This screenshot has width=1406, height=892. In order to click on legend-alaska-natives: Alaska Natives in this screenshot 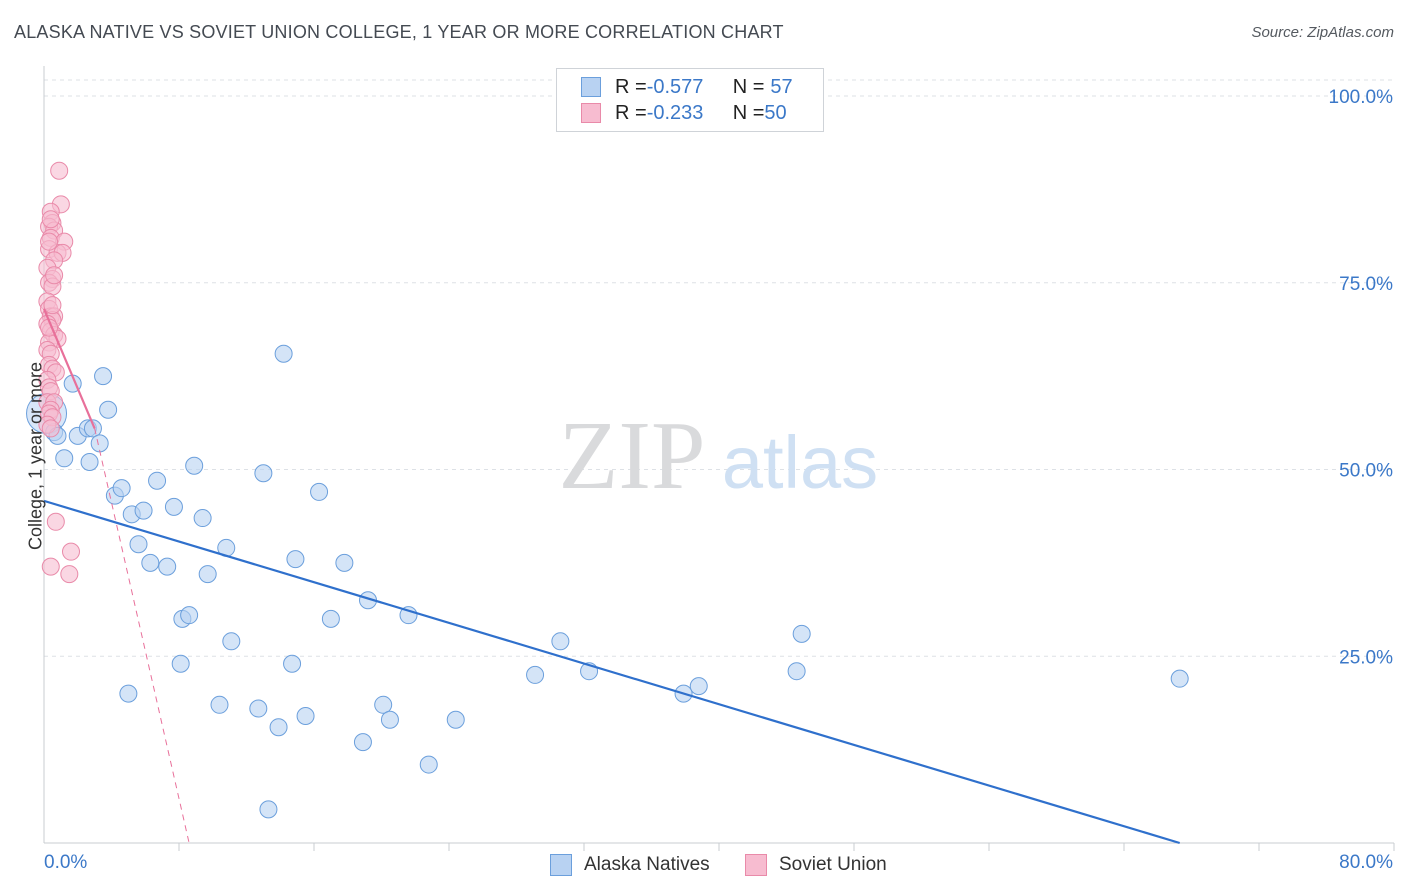, I will do `click(630, 865)`.